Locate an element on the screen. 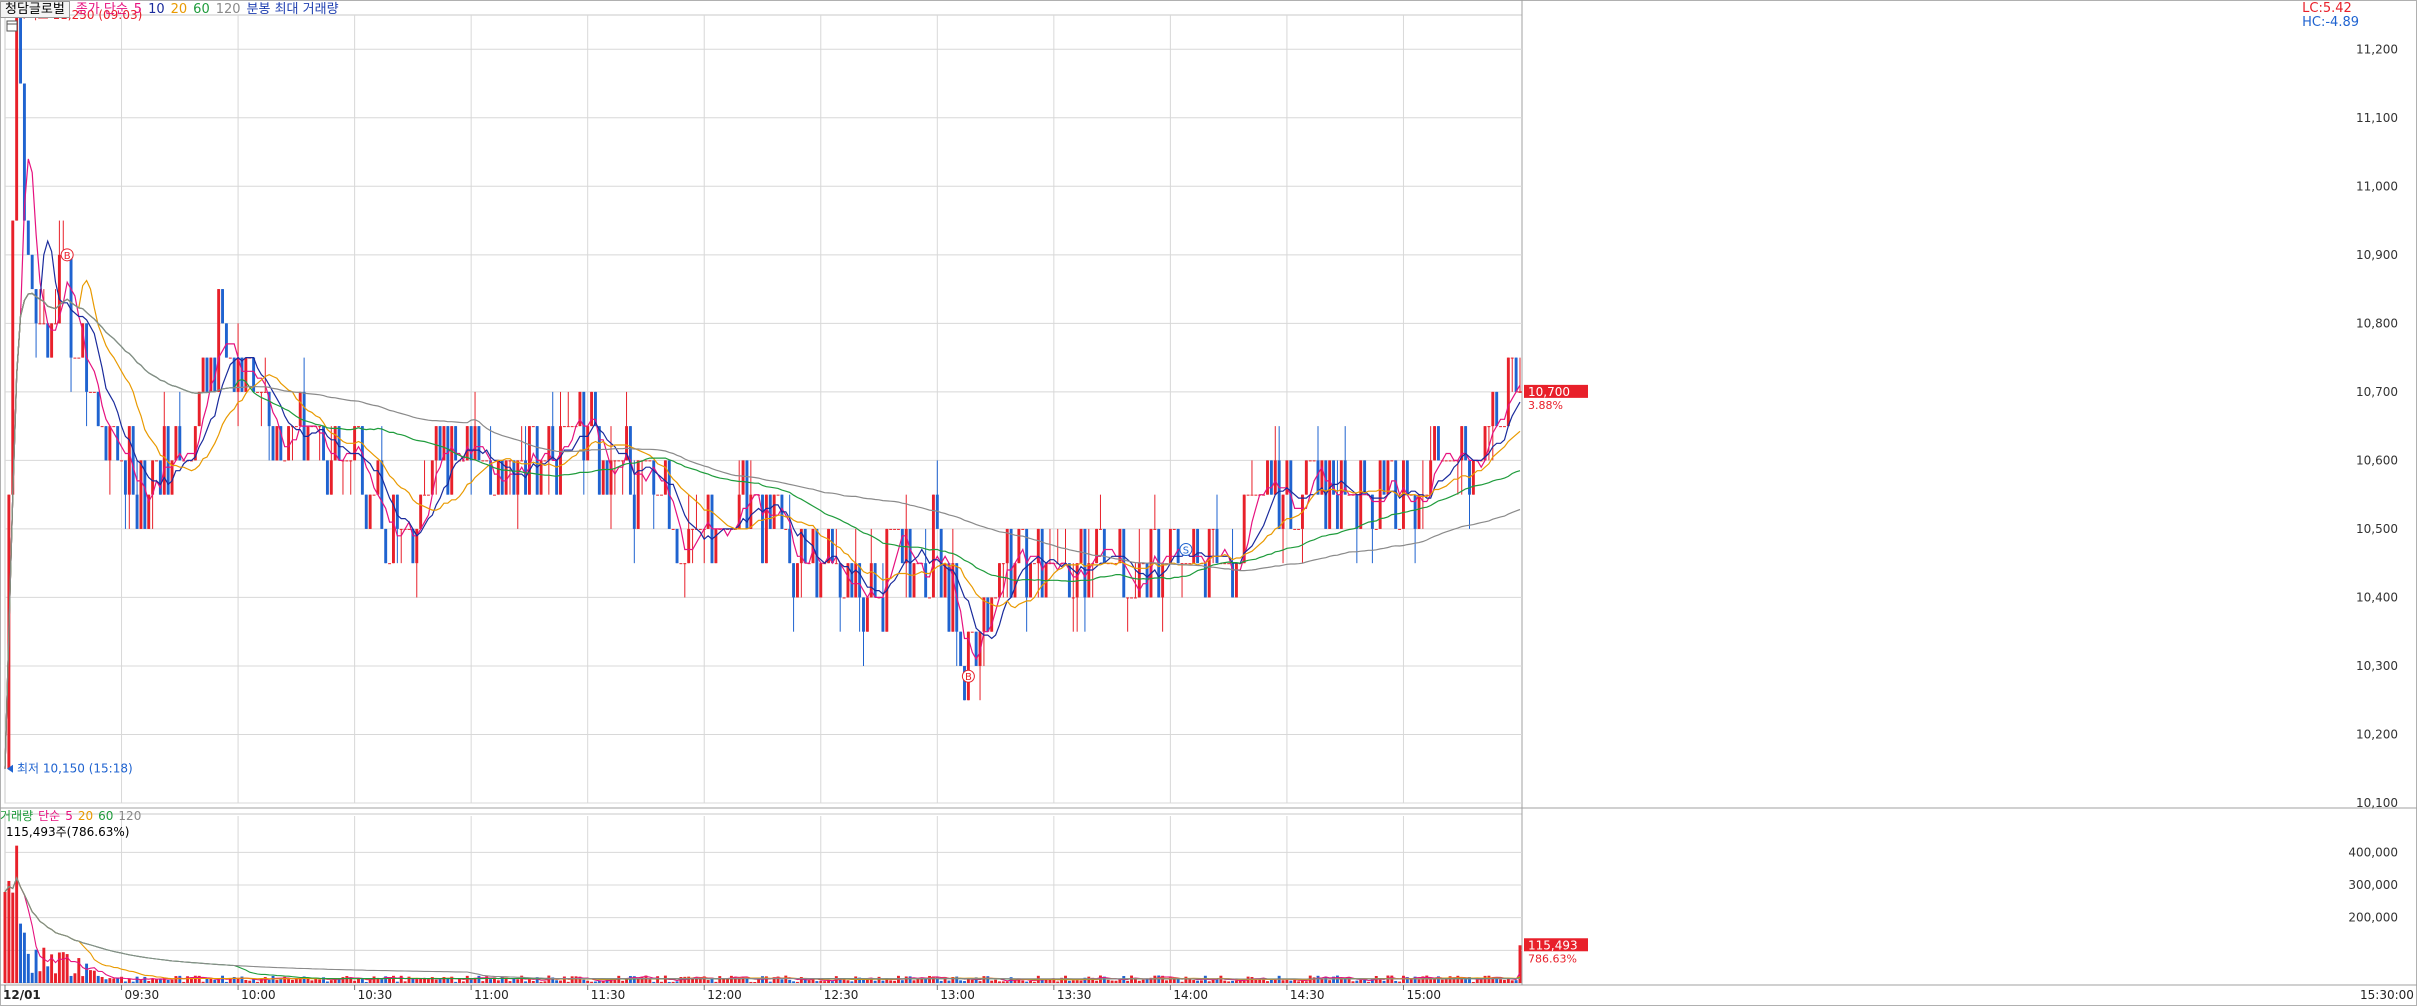  buy-marker-label: B is located at coordinates (67, 256).